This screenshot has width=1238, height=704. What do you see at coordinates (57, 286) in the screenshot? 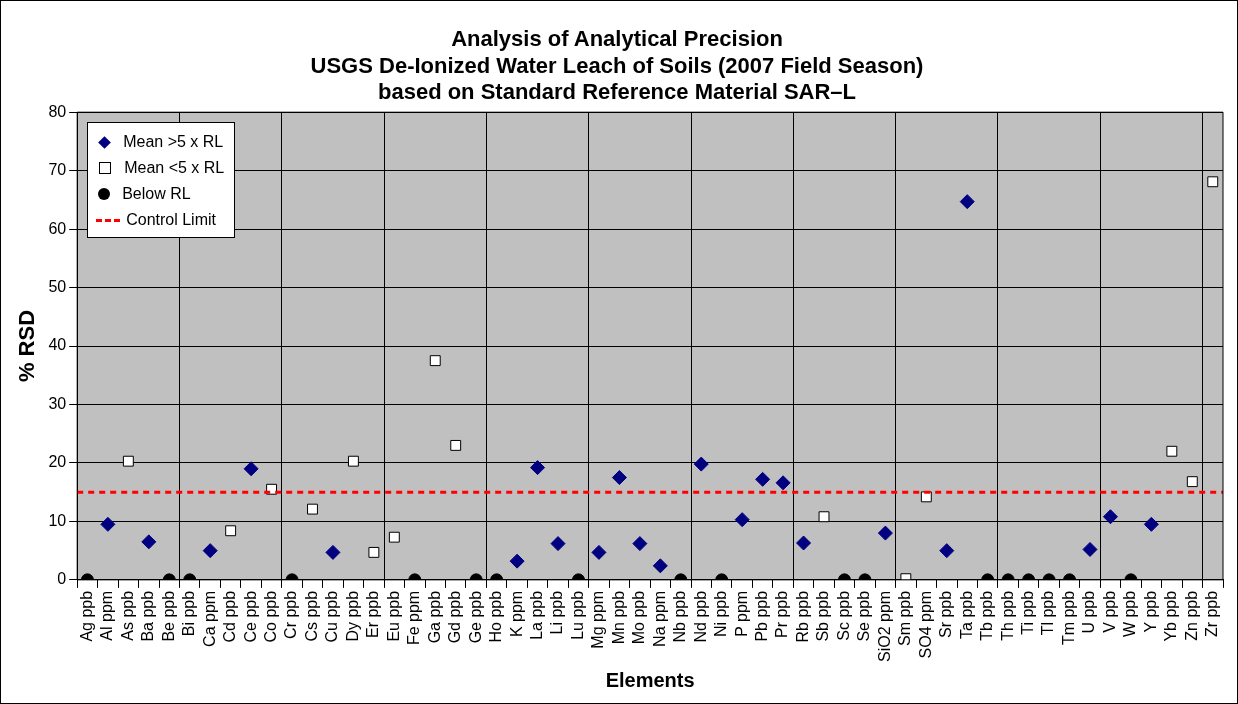
I see `y-tick-label: 50` at bounding box center [57, 286].